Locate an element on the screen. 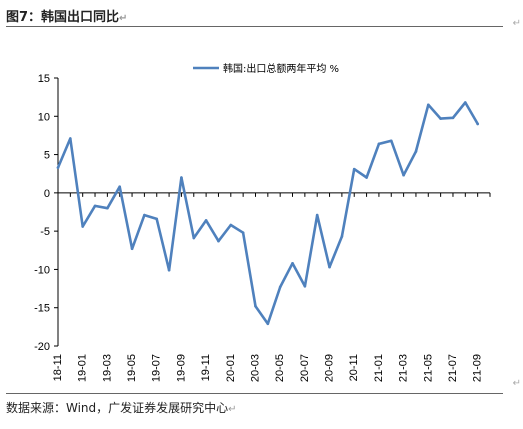  x-tick-label: 21-03 is located at coordinates (404, 368).